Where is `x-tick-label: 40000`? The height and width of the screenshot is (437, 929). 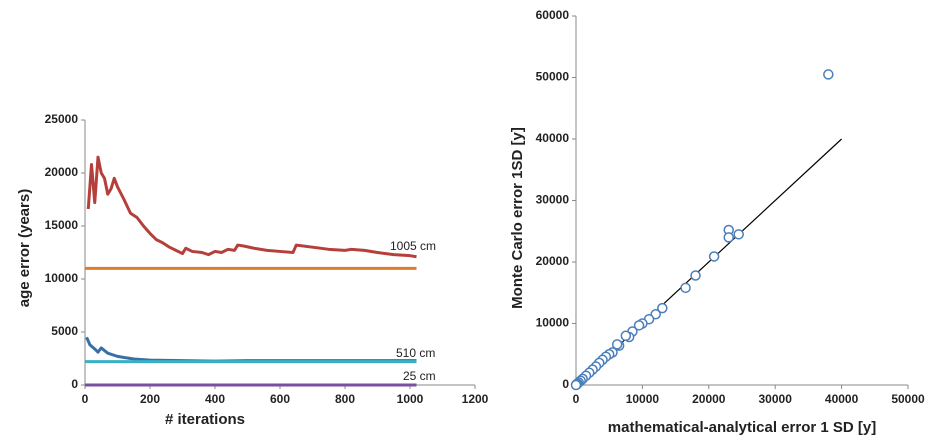
x-tick-label: 40000 is located at coordinates (842, 399).